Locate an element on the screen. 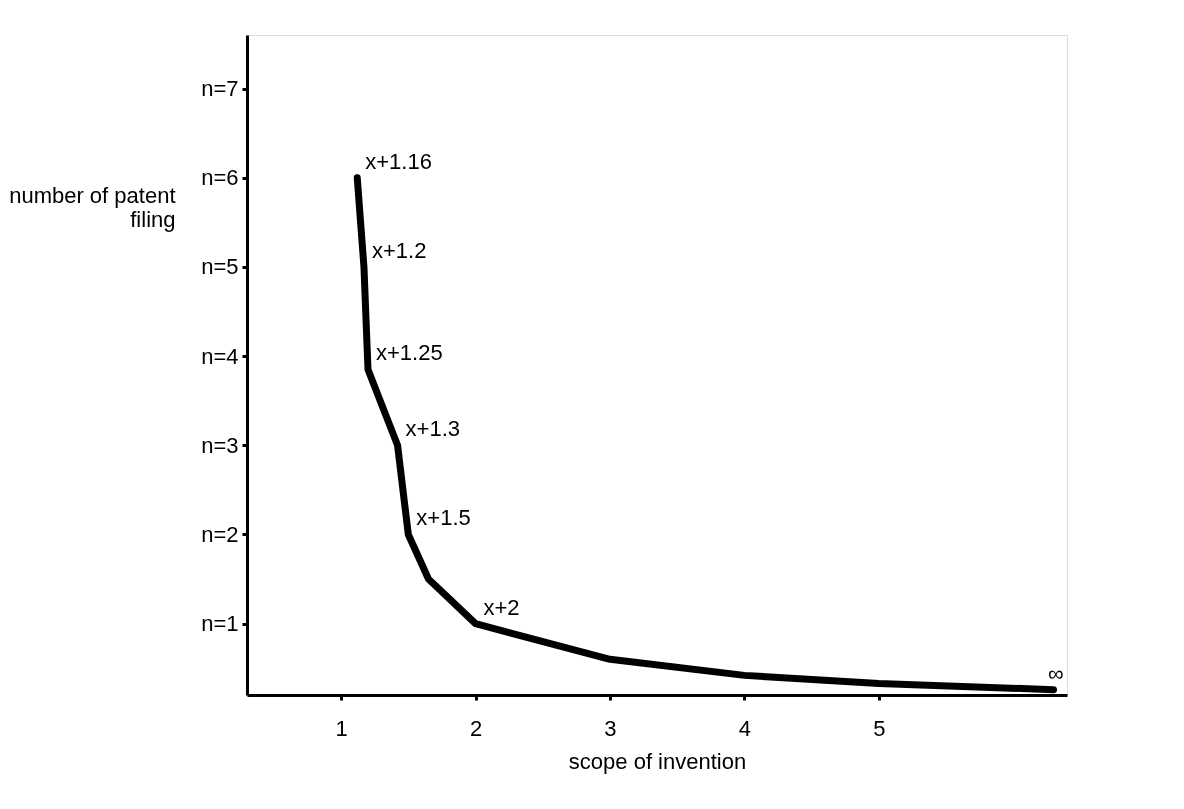 The height and width of the screenshot is (809, 1184). x-tick-label: 5 is located at coordinates (879, 728).